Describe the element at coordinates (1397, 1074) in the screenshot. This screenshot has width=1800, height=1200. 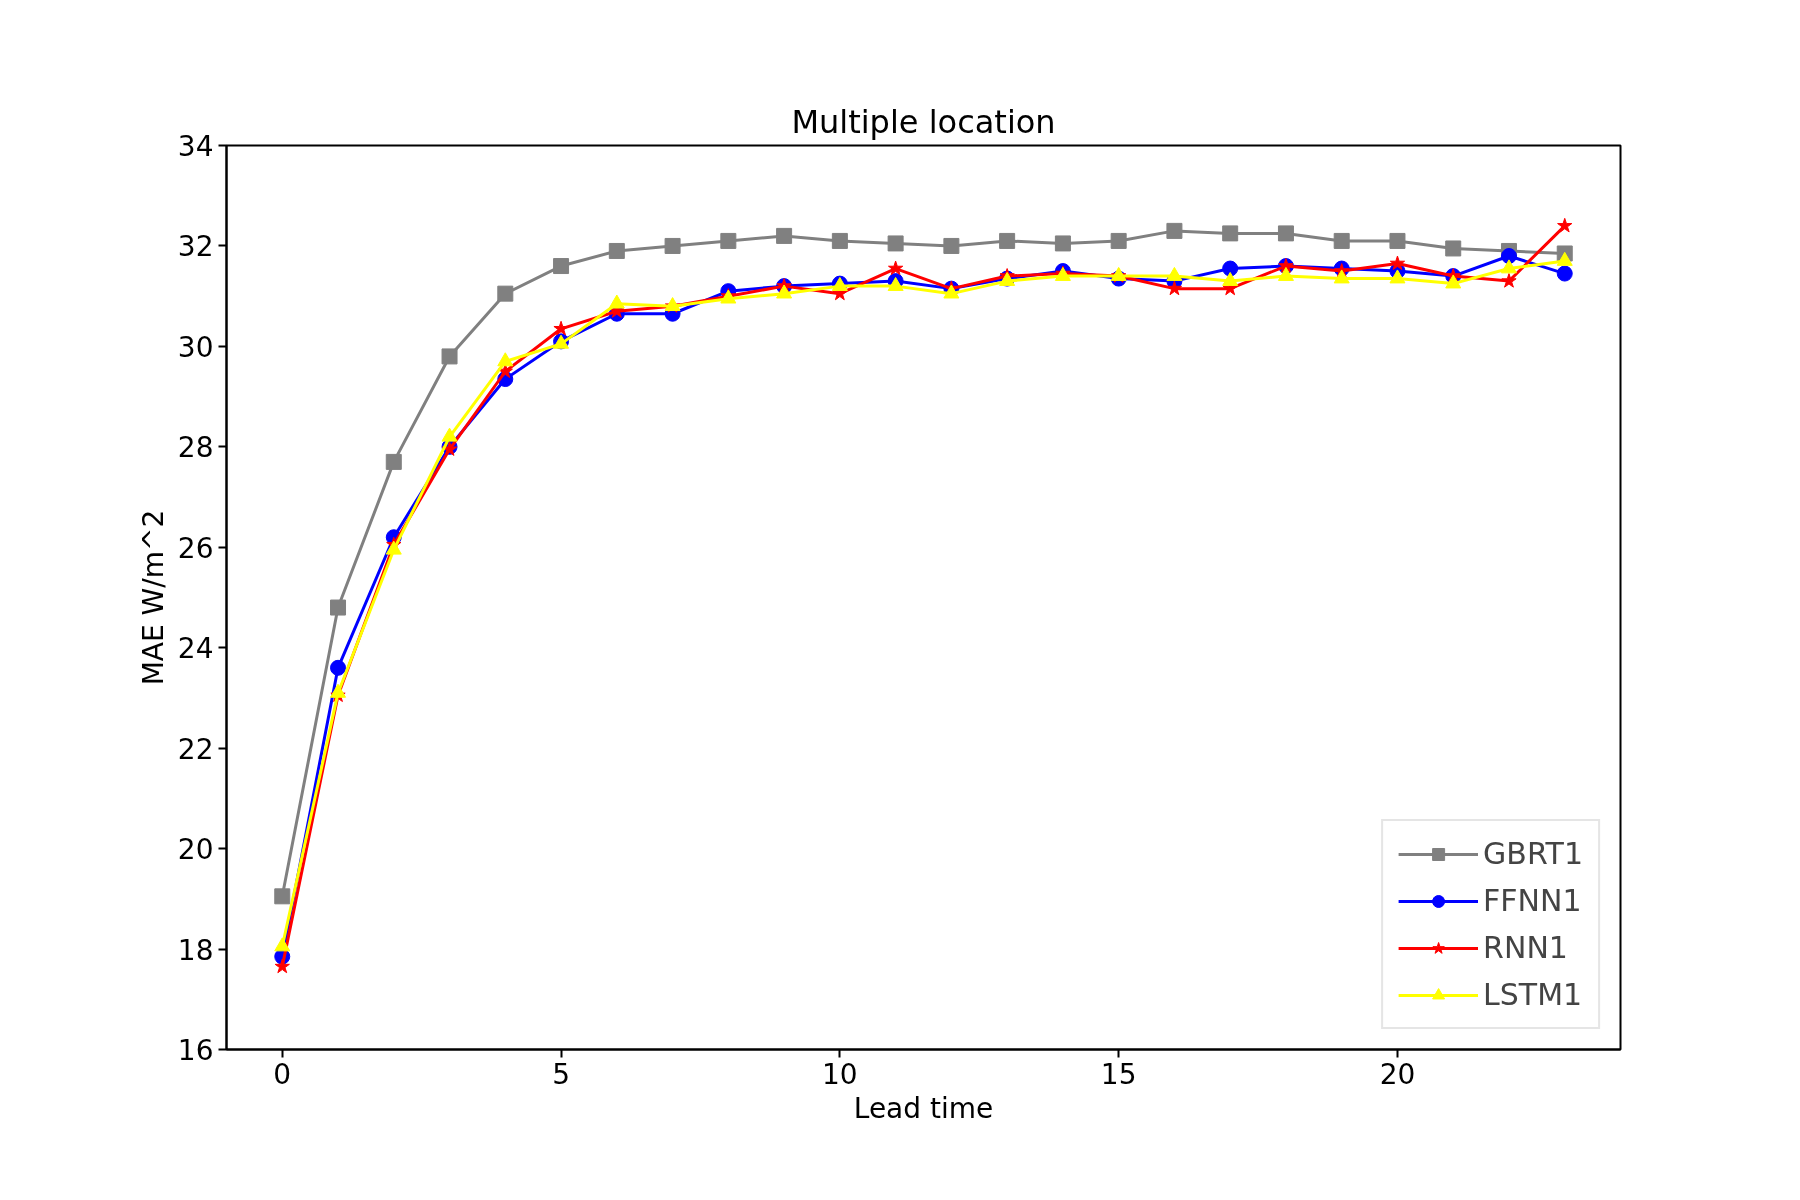
I see `x-tick-label: 20` at that location.